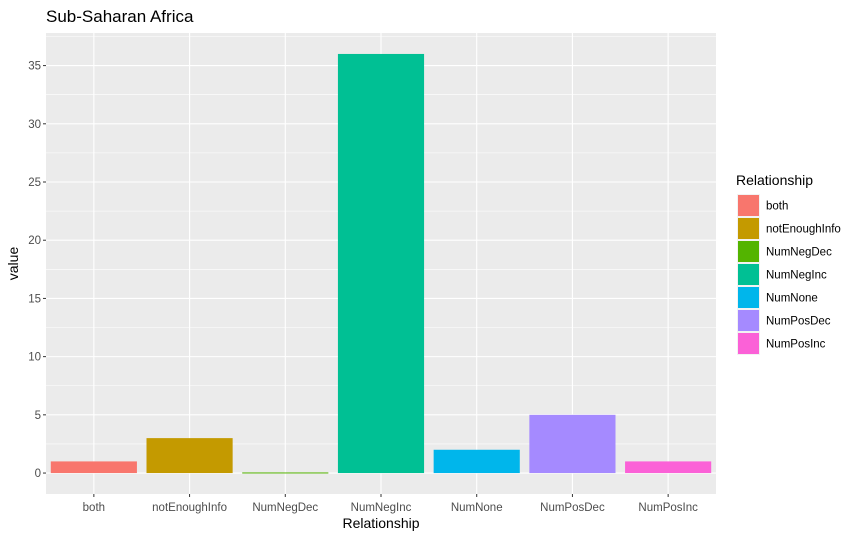 This screenshot has height=538, width=862. What do you see at coordinates (796, 345) in the screenshot?
I see `legend-label: NumPosInc` at bounding box center [796, 345].